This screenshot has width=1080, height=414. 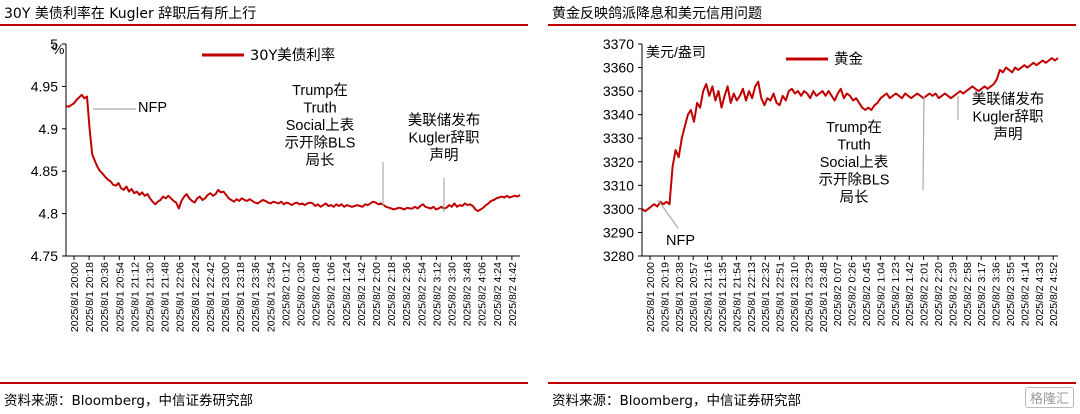 I want to click on x-tick-label: 2025/8/2 1:23, so click(x=896, y=294).